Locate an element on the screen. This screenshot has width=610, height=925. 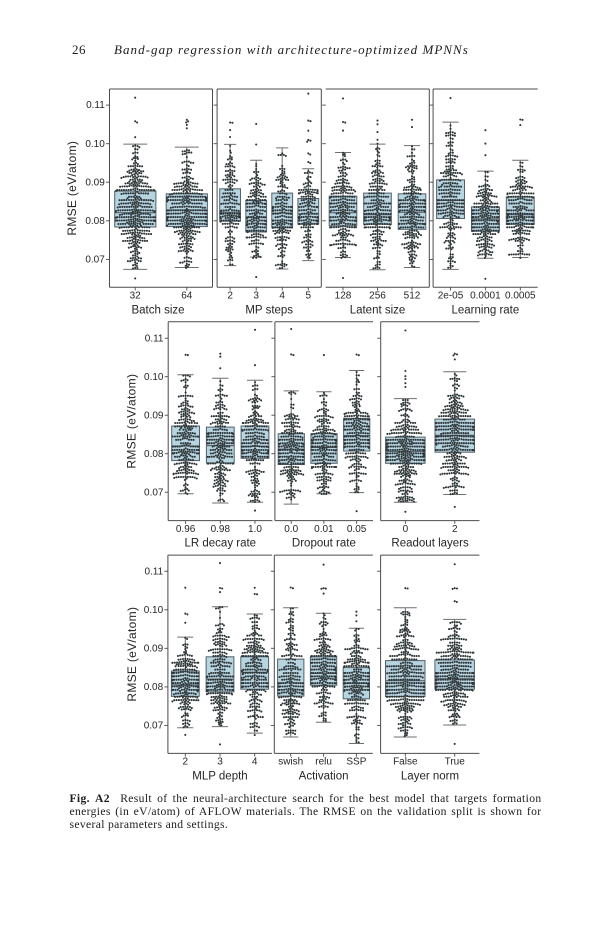
svg-text: 0.0 is located at coordinates (291, 529).